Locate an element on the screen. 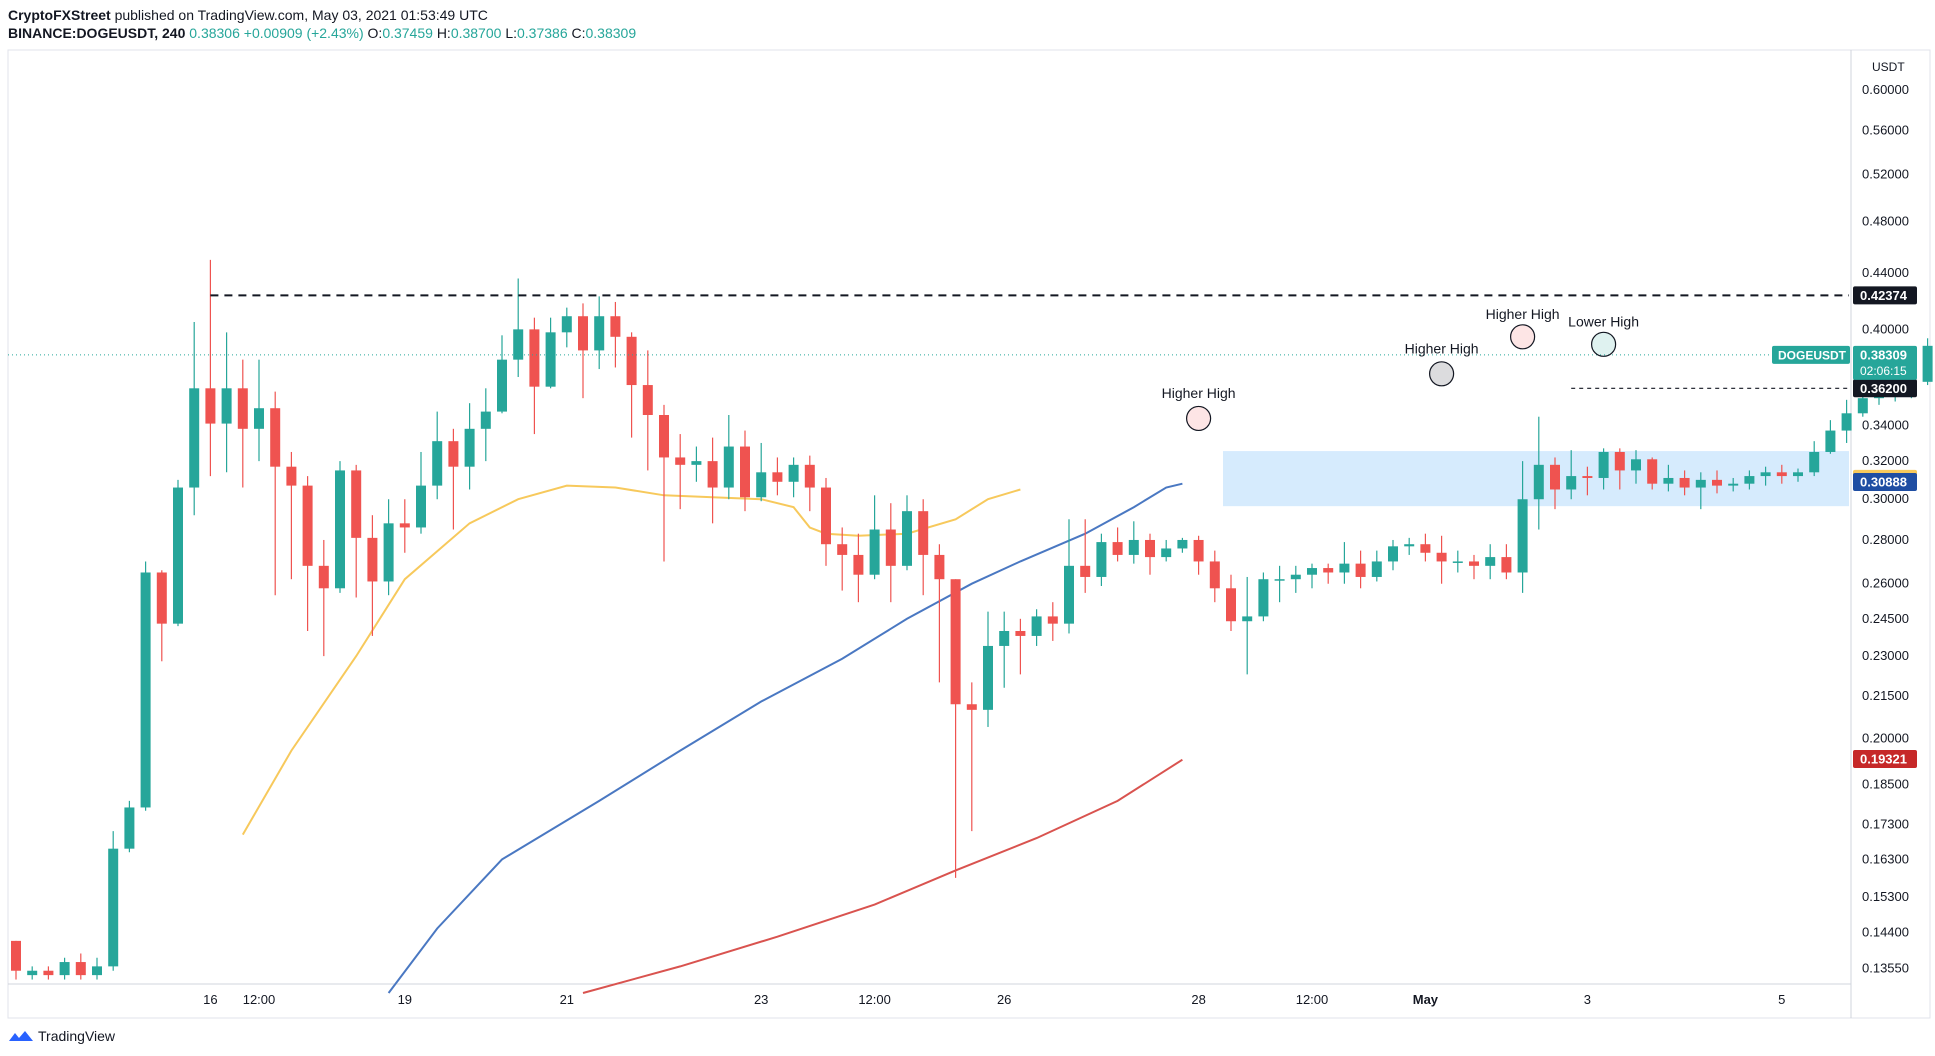  time-tick-label: 3 is located at coordinates (1587, 999).